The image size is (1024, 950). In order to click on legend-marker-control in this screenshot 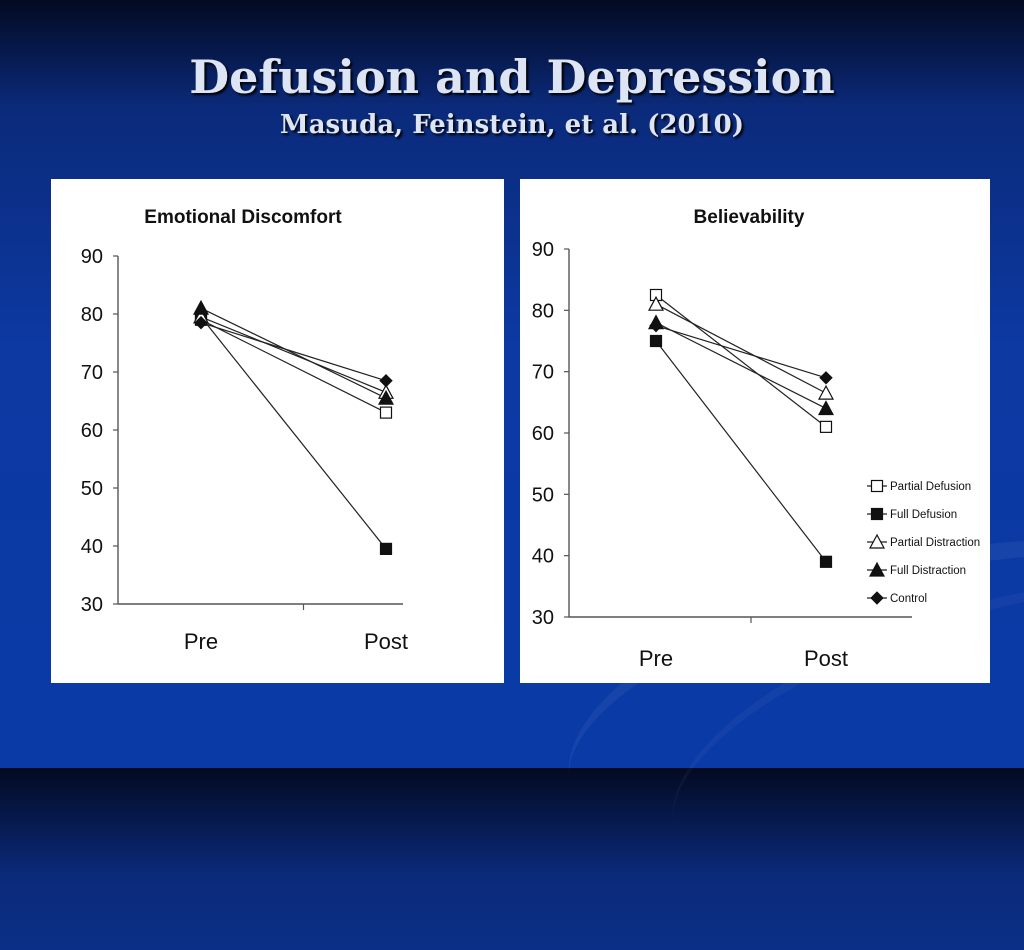, I will do `click(877, 598)`.